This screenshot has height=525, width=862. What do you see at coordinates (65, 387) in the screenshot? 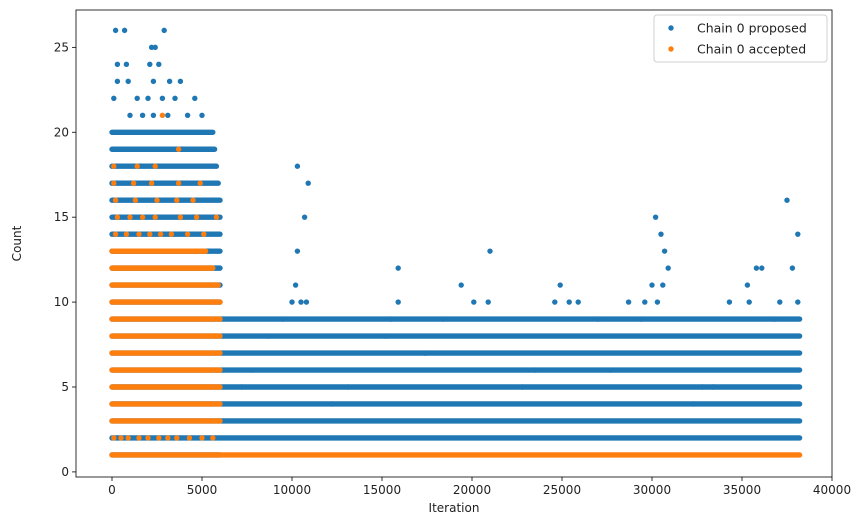
I see `y-tick-label-1: 5` at bounding box center [65, 387].